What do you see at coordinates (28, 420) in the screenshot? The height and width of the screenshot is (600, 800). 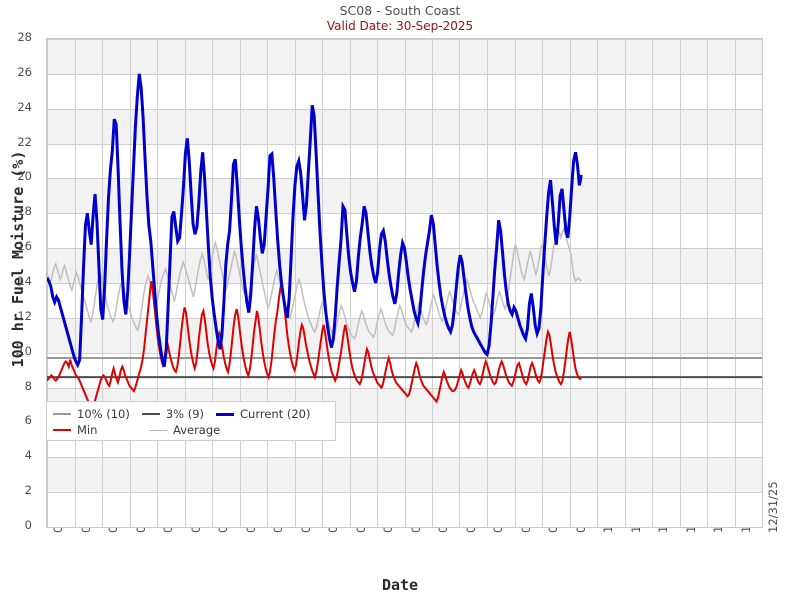 I see `y-axis-tick-label: 6` at bounding box center [28, 420].